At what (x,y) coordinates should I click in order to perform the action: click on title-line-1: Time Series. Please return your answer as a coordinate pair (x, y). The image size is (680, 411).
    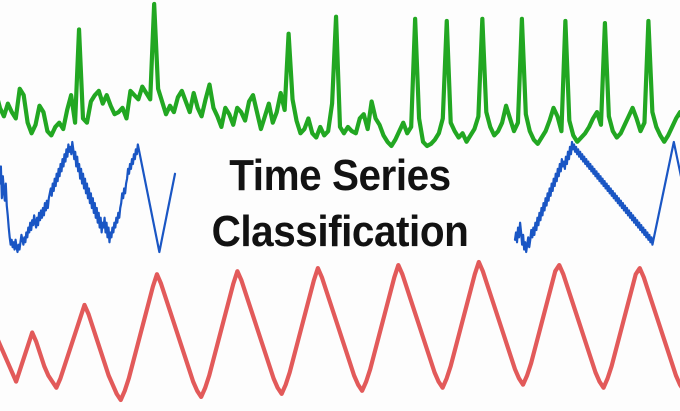
    Looking at the image, I should click on (340, 175).